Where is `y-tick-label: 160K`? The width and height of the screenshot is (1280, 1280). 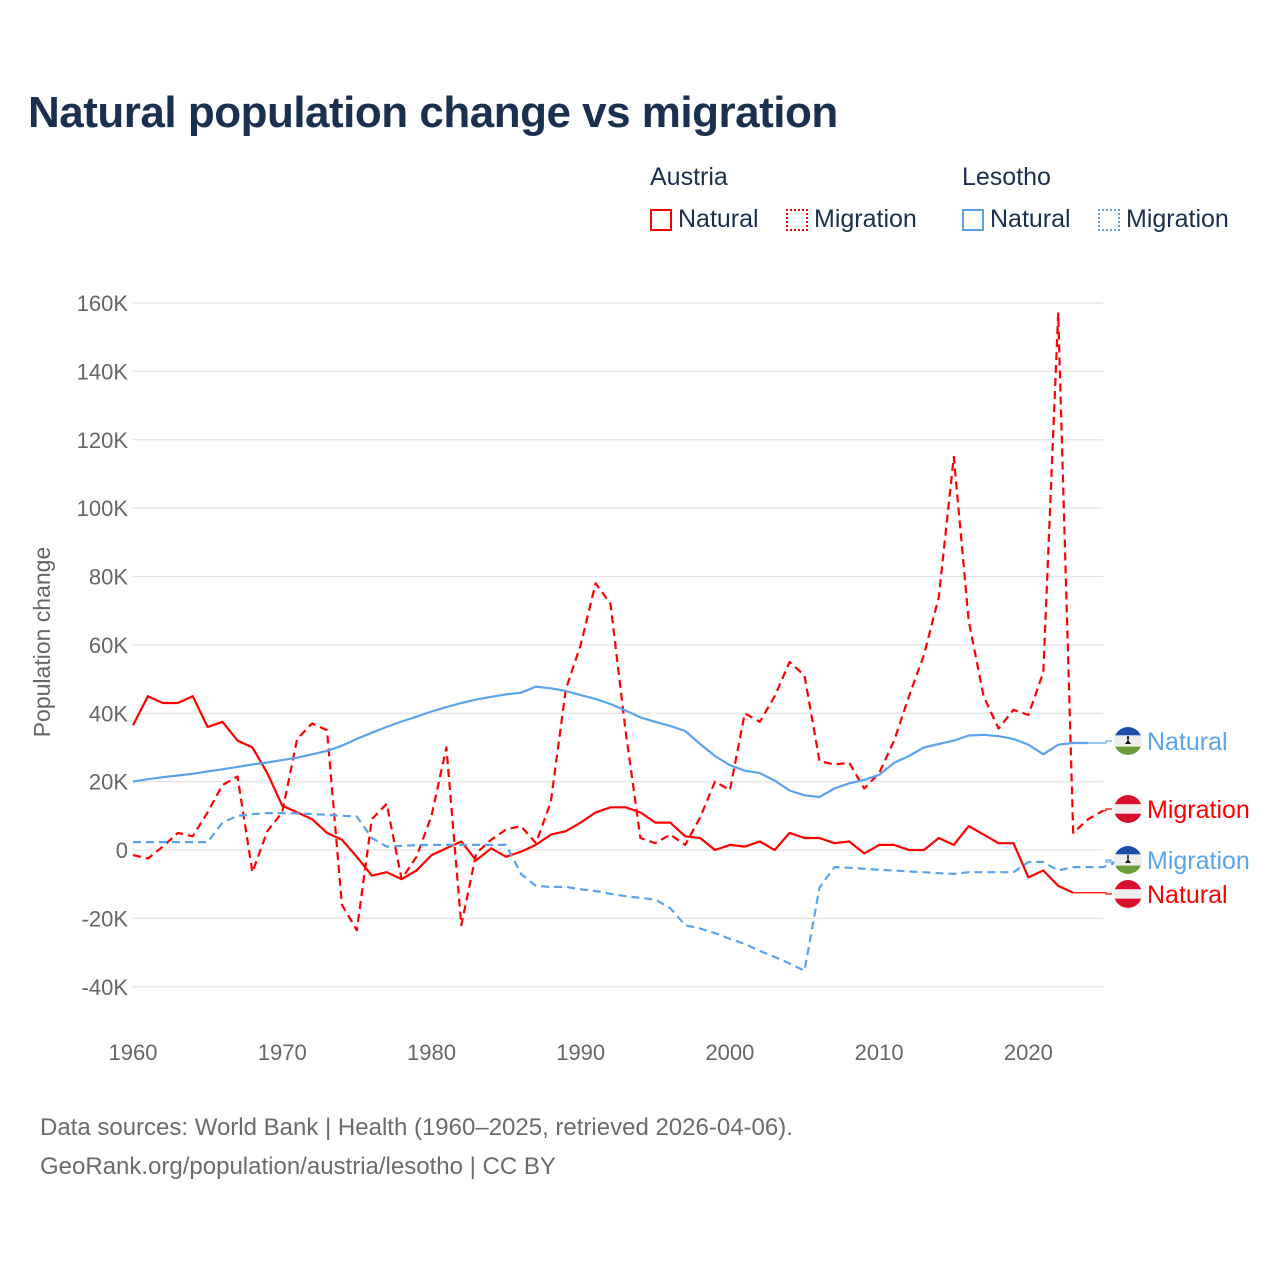 y-tick-label: 160K is located at coordinates (103, 303).